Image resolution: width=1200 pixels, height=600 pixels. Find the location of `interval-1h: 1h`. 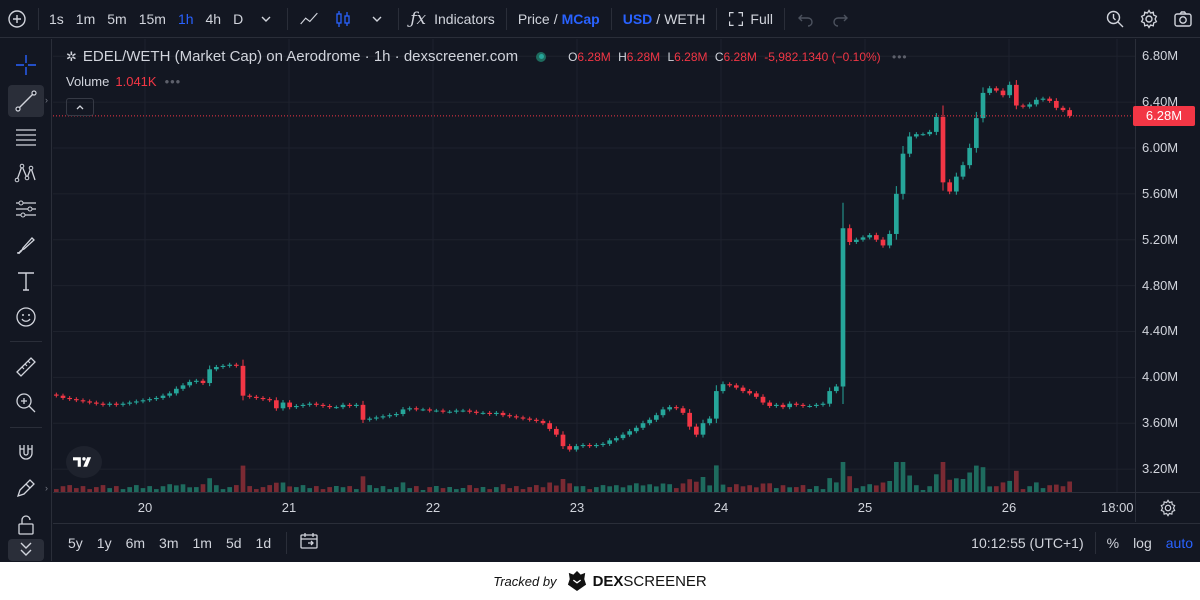

interval-1h: 1h is located at coordinates (185, 18).